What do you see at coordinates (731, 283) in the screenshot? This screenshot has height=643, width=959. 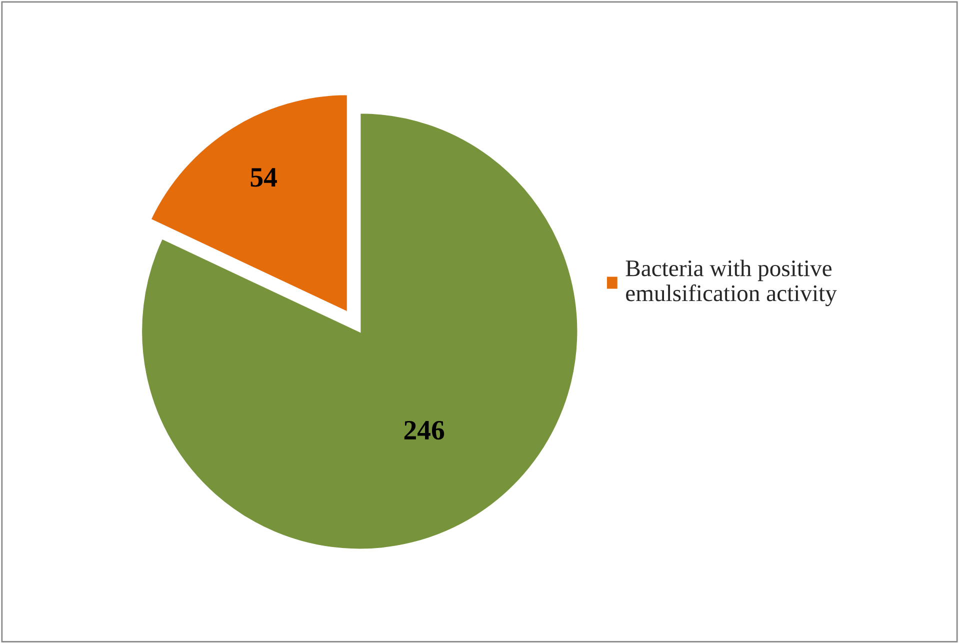 I see `legend-label: Bacteria with positive emulsification activity` at bounding box center [731, 283].